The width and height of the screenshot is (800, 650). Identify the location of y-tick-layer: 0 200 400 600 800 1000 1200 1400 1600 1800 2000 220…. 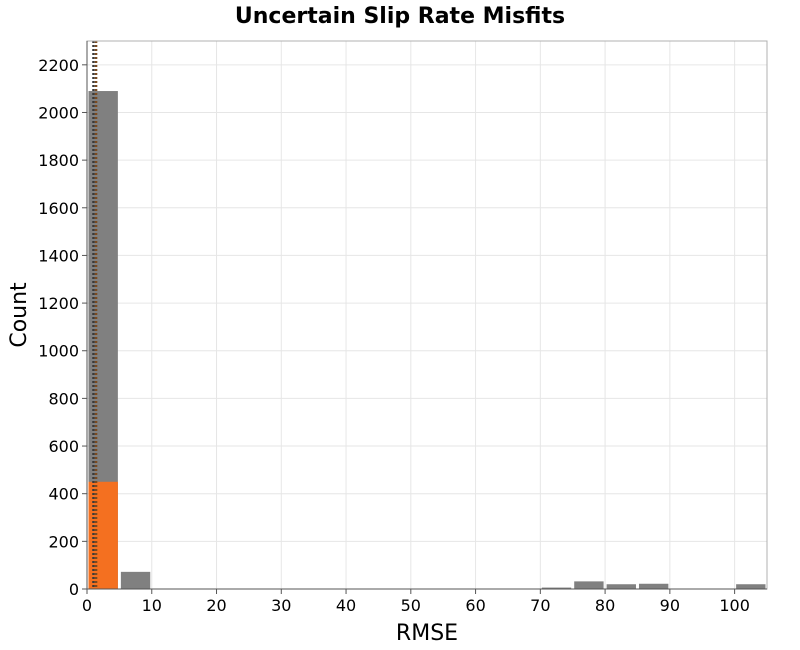
(62, 327).